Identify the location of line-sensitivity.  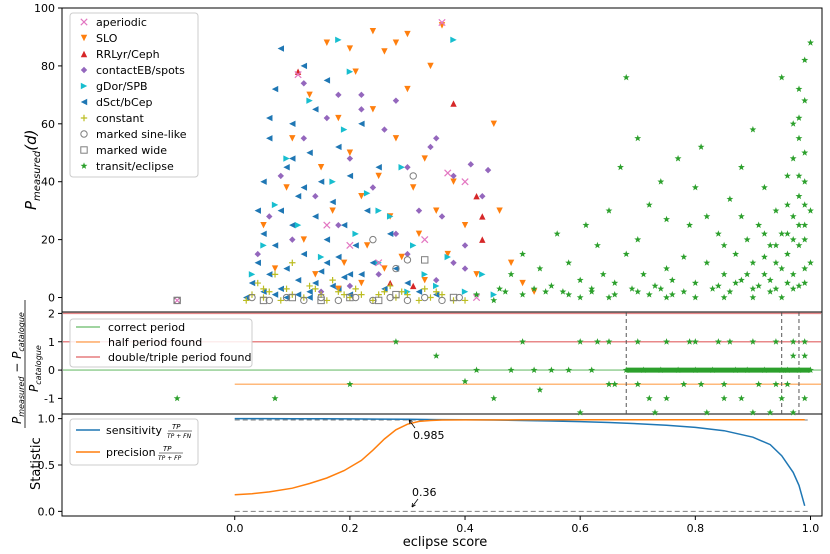
(520, 462).